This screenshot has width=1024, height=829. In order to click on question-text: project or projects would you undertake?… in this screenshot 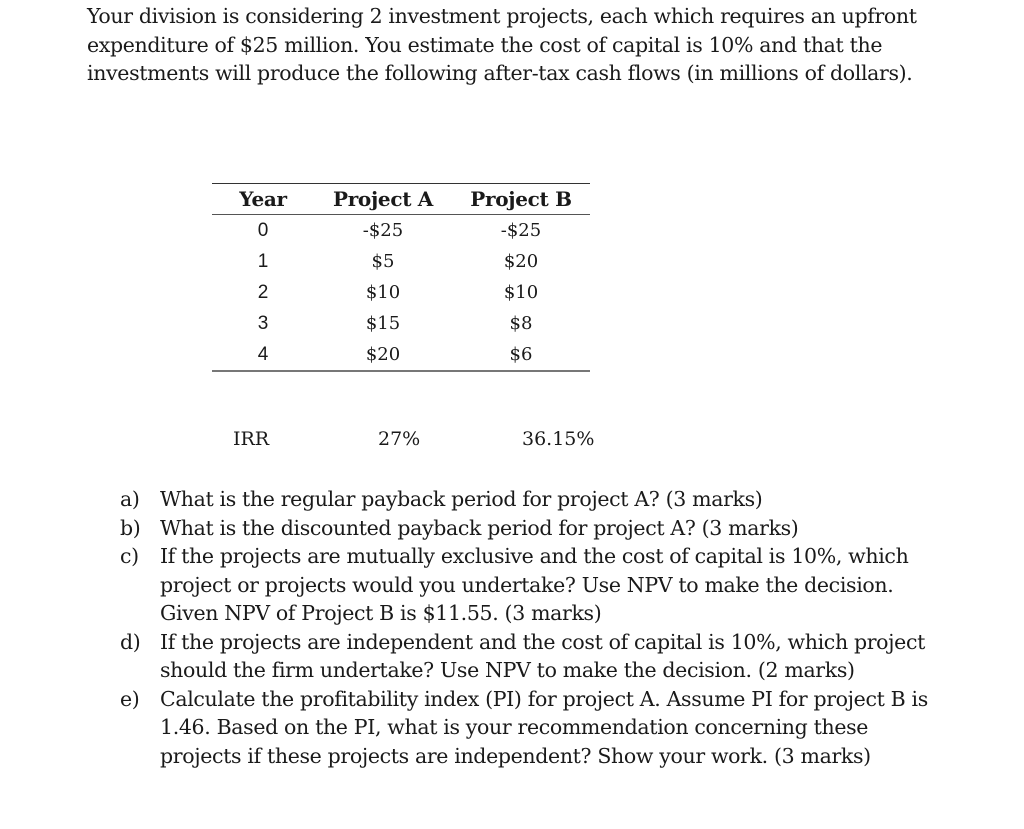, I will do `click(527, 584)`.